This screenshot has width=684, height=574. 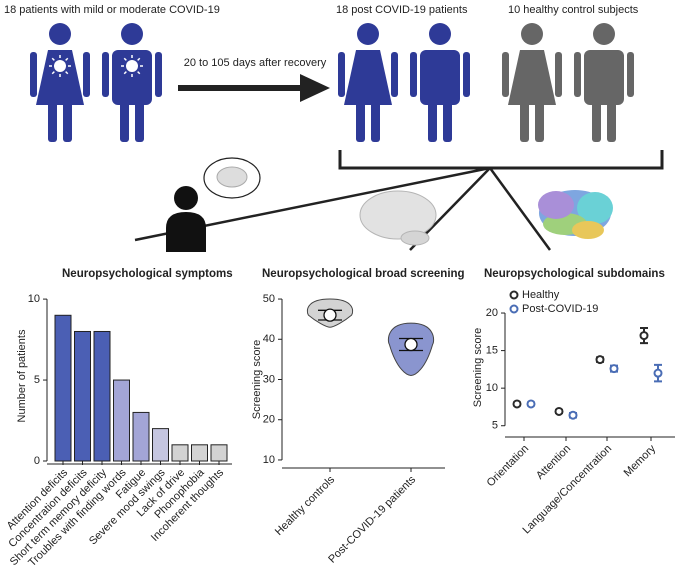 I want to click on bracket, so click(x=501, y=160).